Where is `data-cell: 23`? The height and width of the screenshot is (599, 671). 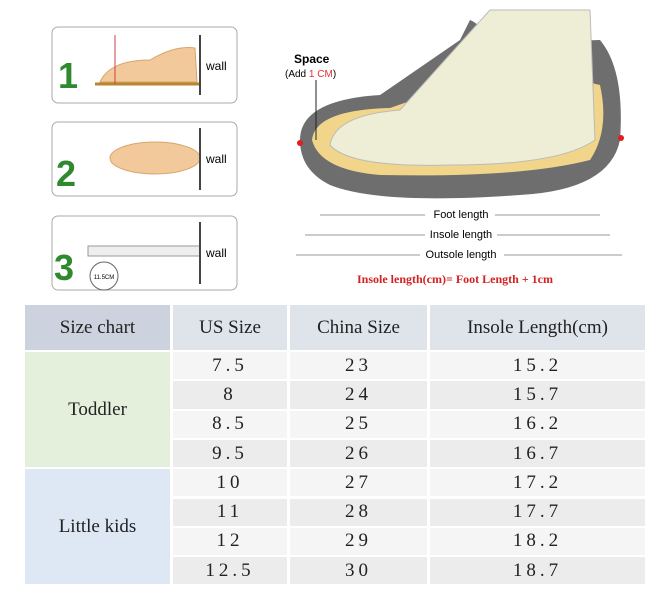
data-cell: 23 is located at coordinates (358, 366).